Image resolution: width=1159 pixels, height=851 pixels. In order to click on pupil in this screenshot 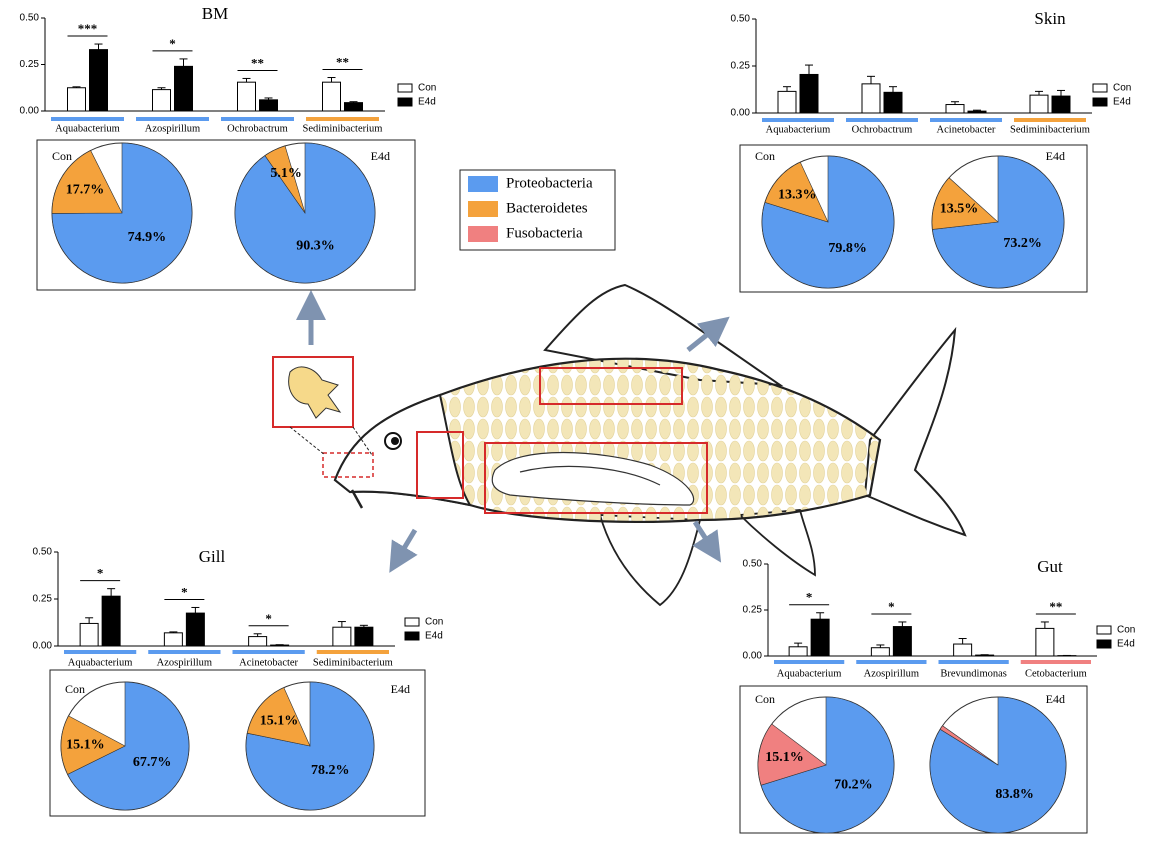, I will do `click(395, 441)`.